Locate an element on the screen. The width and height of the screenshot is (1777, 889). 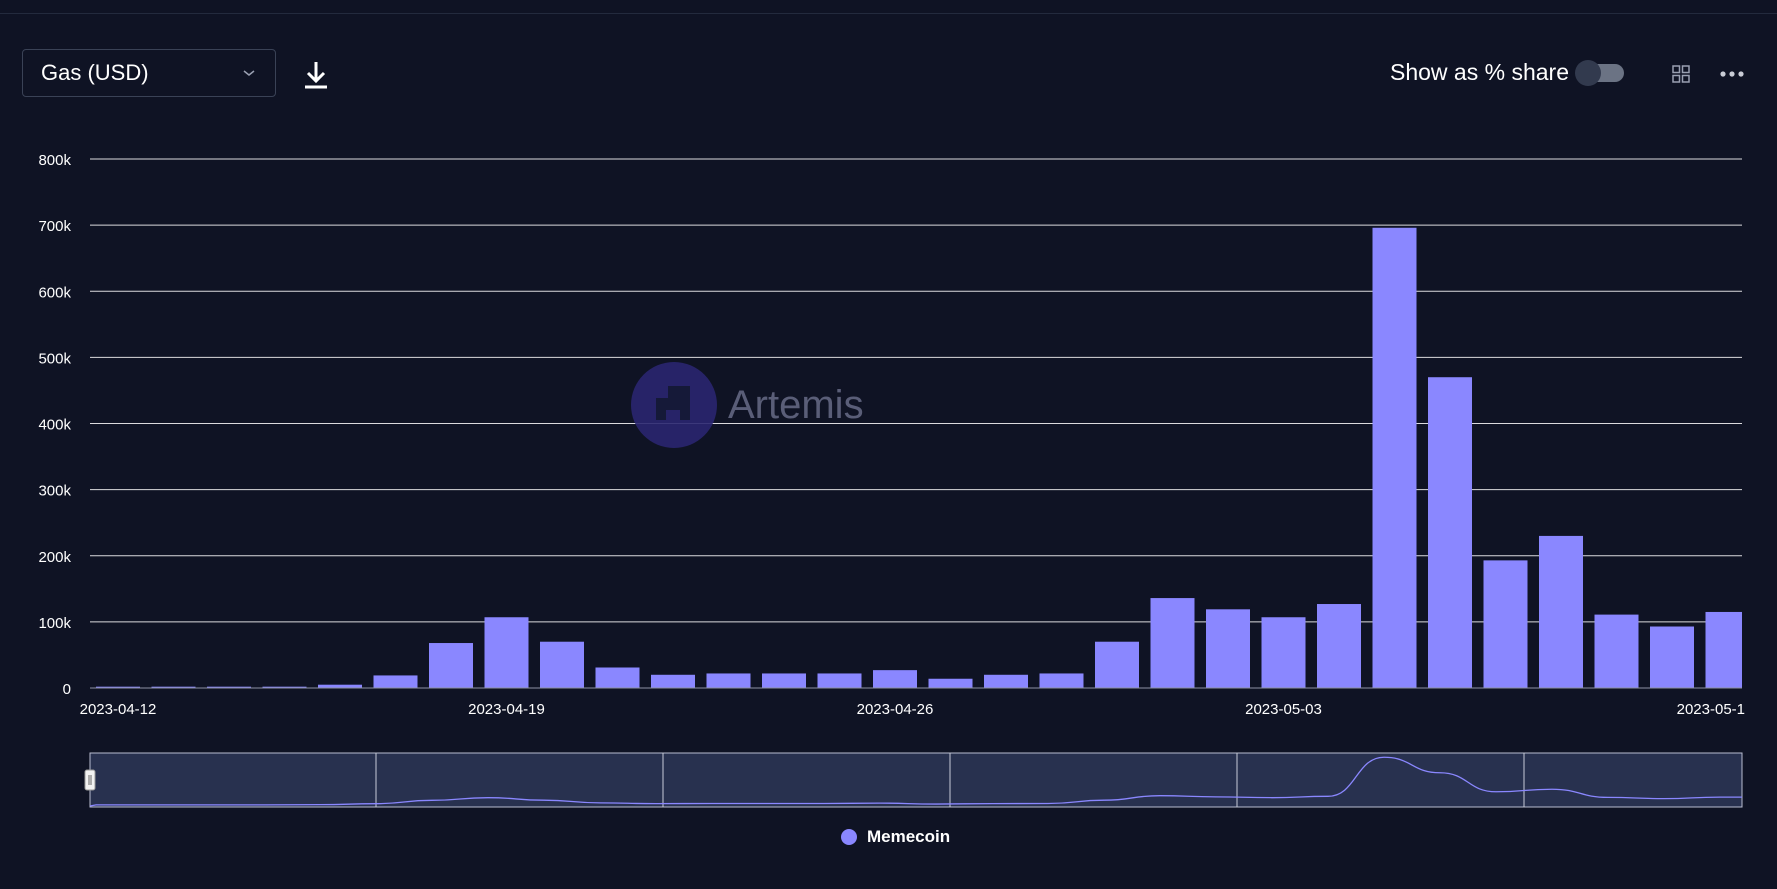
legend-dot is located at coordinates (849, 837).